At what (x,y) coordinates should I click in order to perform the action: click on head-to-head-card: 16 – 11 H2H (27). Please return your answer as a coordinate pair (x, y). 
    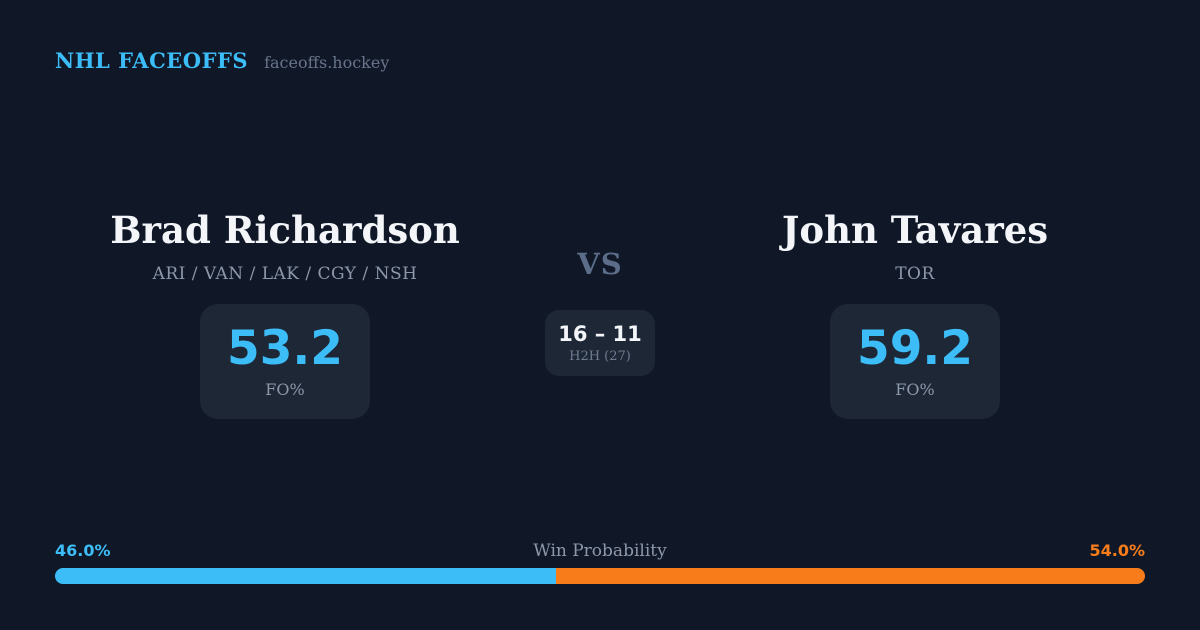
    Looking at the image, I should click on (600, 343).